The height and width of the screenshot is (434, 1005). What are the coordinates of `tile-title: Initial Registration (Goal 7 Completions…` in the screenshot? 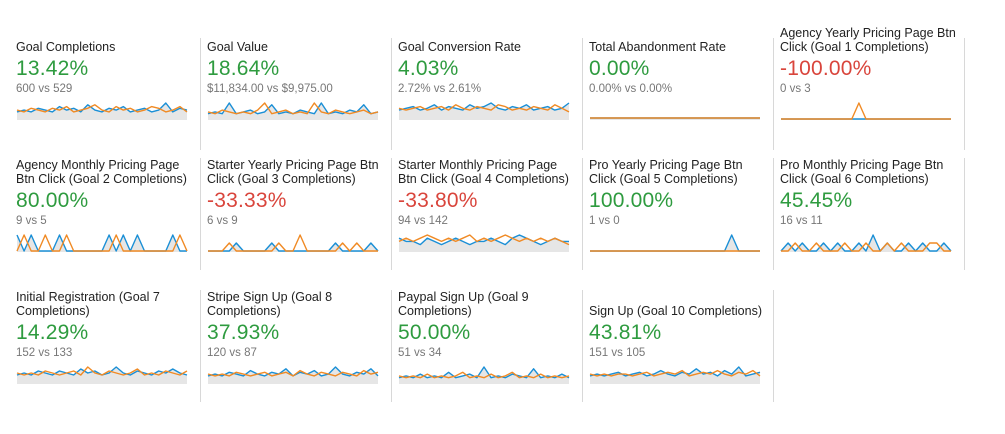 It's located at (88, 304).